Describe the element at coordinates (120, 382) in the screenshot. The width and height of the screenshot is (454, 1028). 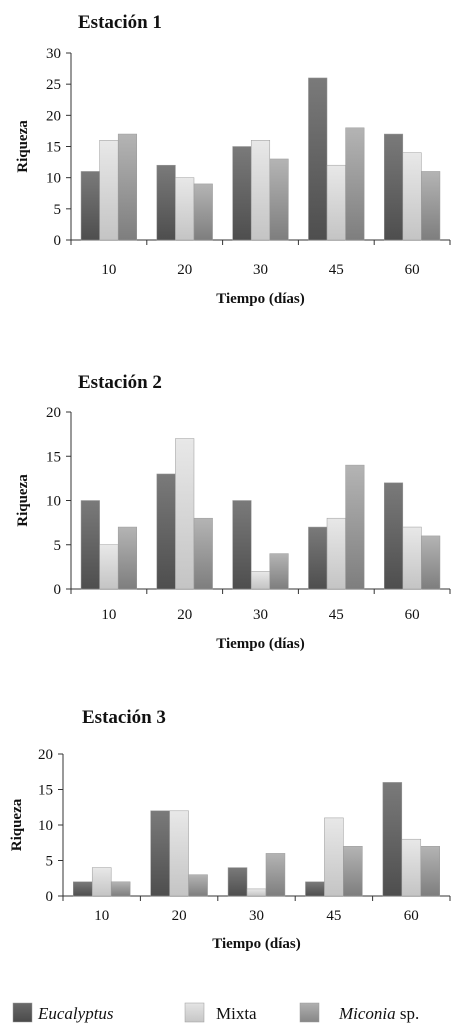
I see `chart-title: Estación 2` at that location.